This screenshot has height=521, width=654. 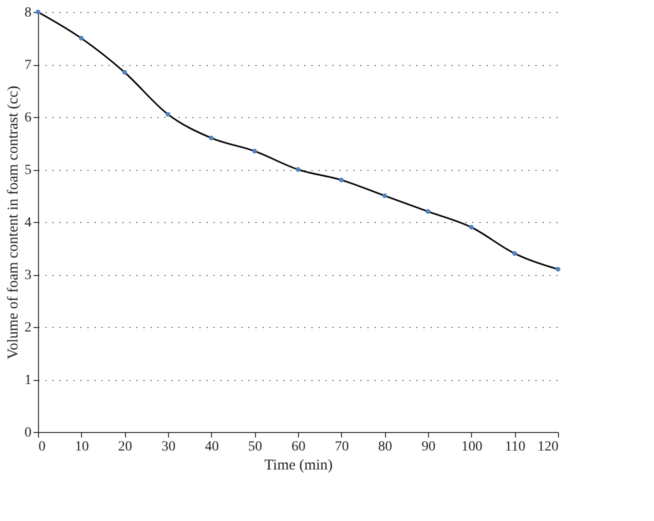 I want to click on x-tick-label: 60, so click(x=299, y=447).